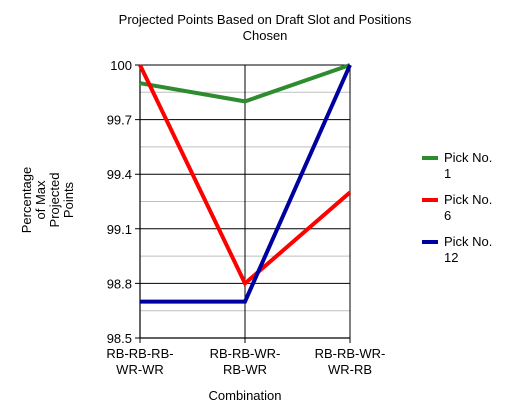 The image size is (530, 410). What do you see at coordinates (457, 207) in the screenshot?
I see `legend-item: Pick No.6` at bounding box center [457, 207].